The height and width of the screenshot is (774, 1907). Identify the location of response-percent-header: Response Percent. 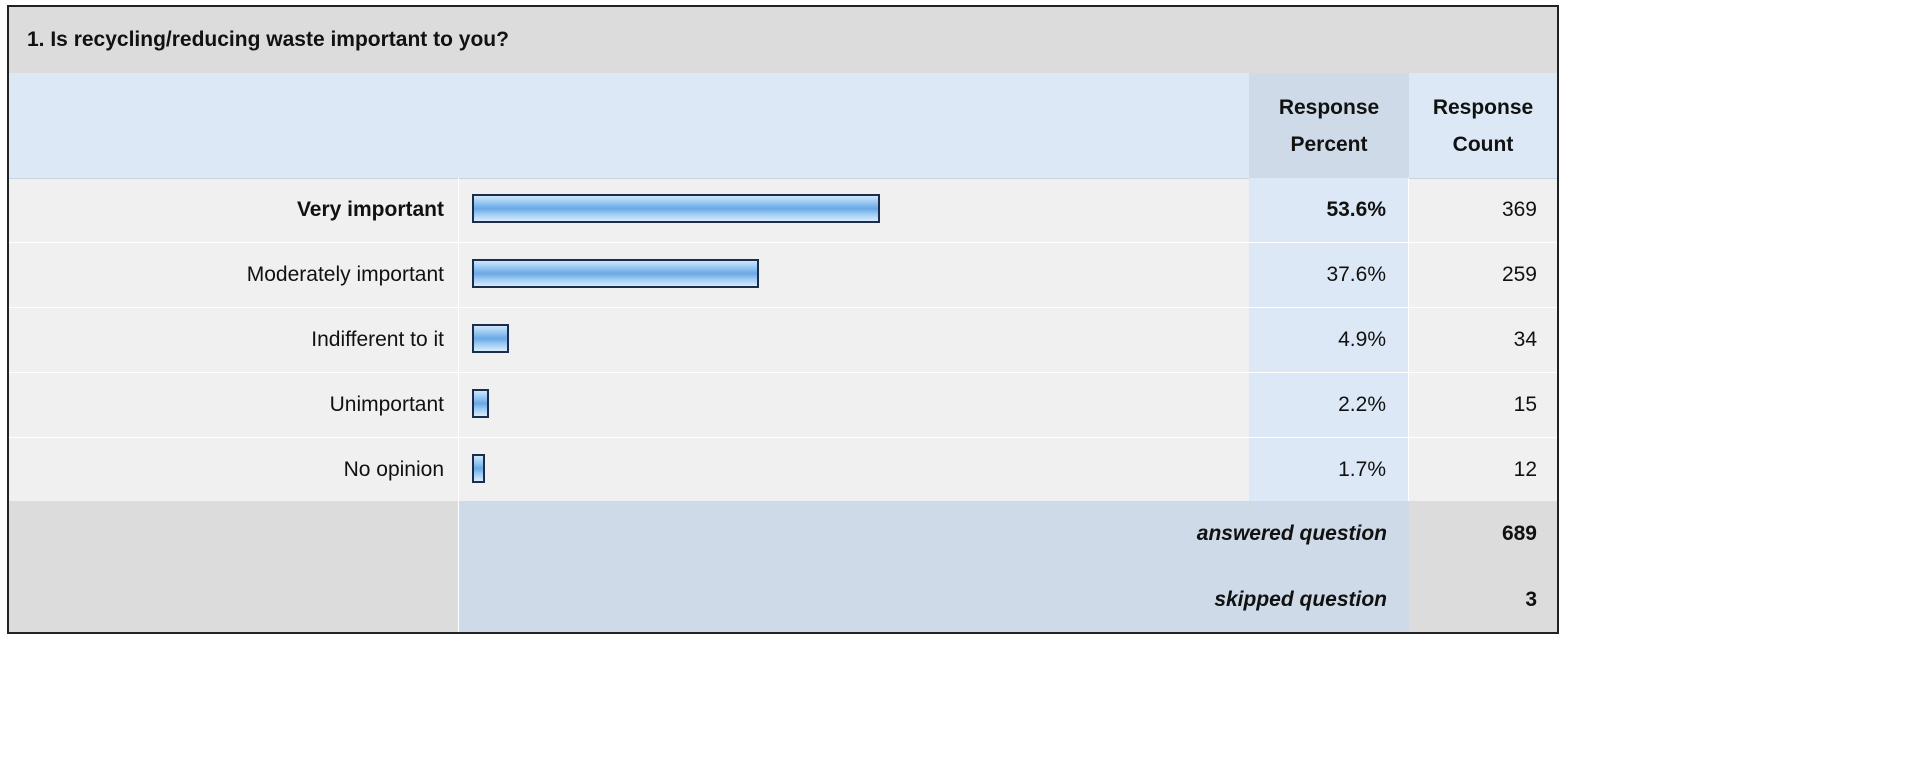
(1329, 125).